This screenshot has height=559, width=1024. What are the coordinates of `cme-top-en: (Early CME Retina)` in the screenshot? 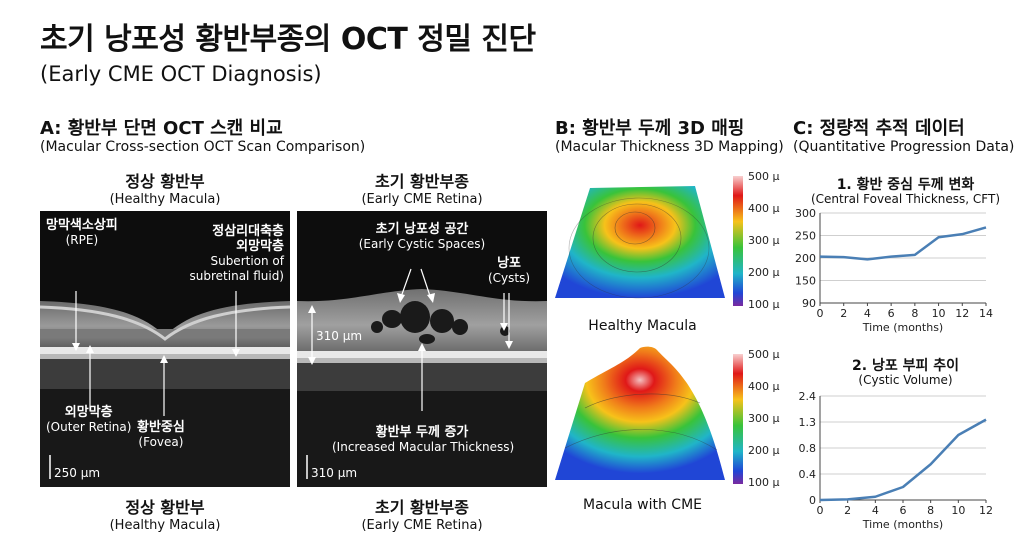 It's located at (422, 199).